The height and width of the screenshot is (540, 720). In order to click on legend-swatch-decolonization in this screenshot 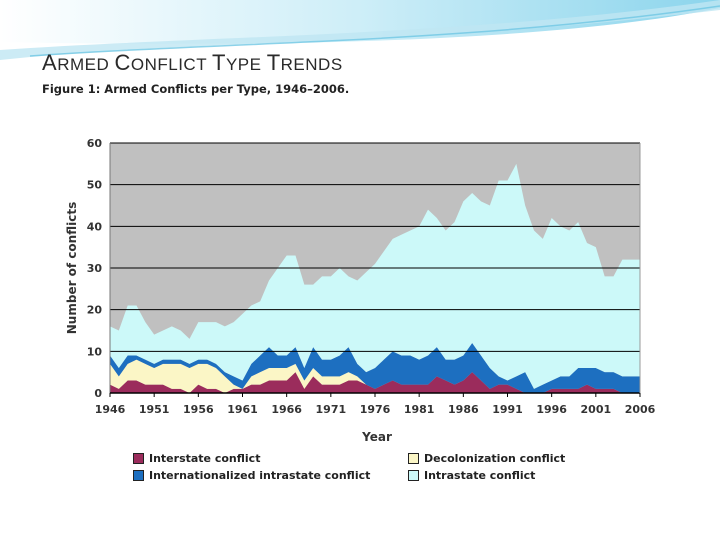, I will do `click(413, 458)`.